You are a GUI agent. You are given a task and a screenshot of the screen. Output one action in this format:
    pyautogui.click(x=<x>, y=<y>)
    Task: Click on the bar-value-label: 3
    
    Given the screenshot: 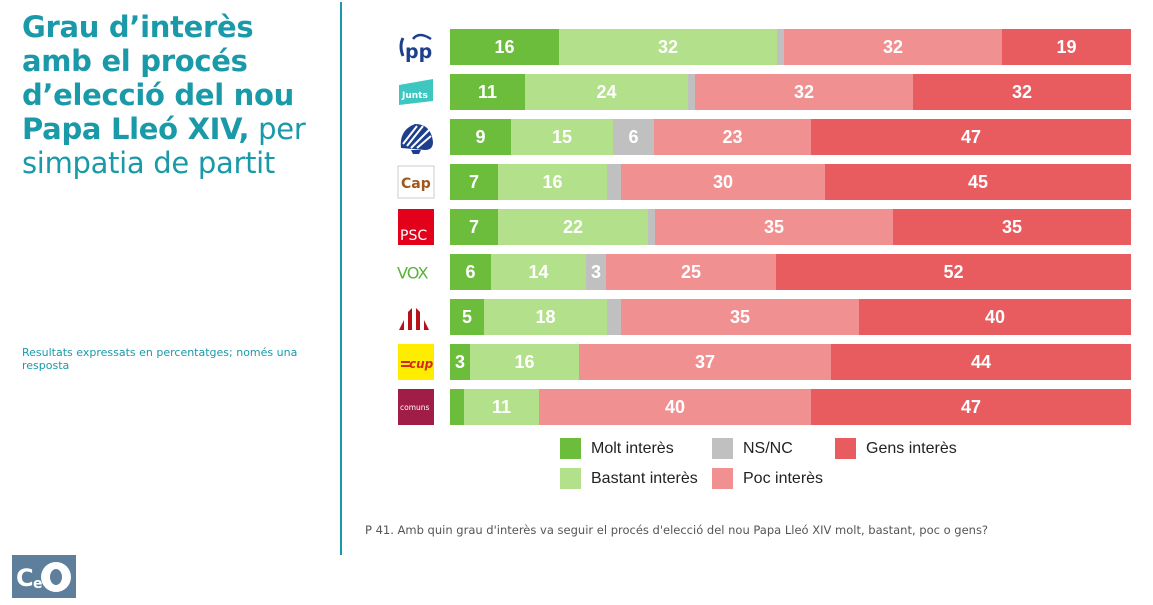 What is the action you would take?
    pyautogui.click(x=459, y=361)
    